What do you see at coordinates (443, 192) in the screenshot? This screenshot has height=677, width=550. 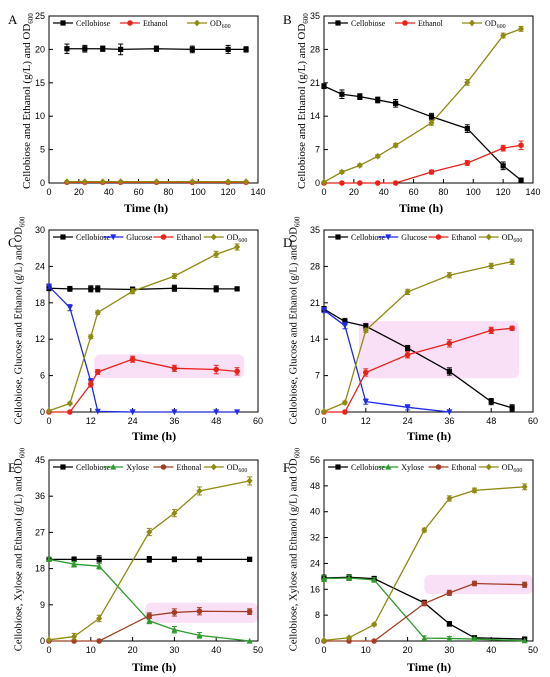 I see `x-tick-label-b-4: 80` at bounding box center [443, 192].